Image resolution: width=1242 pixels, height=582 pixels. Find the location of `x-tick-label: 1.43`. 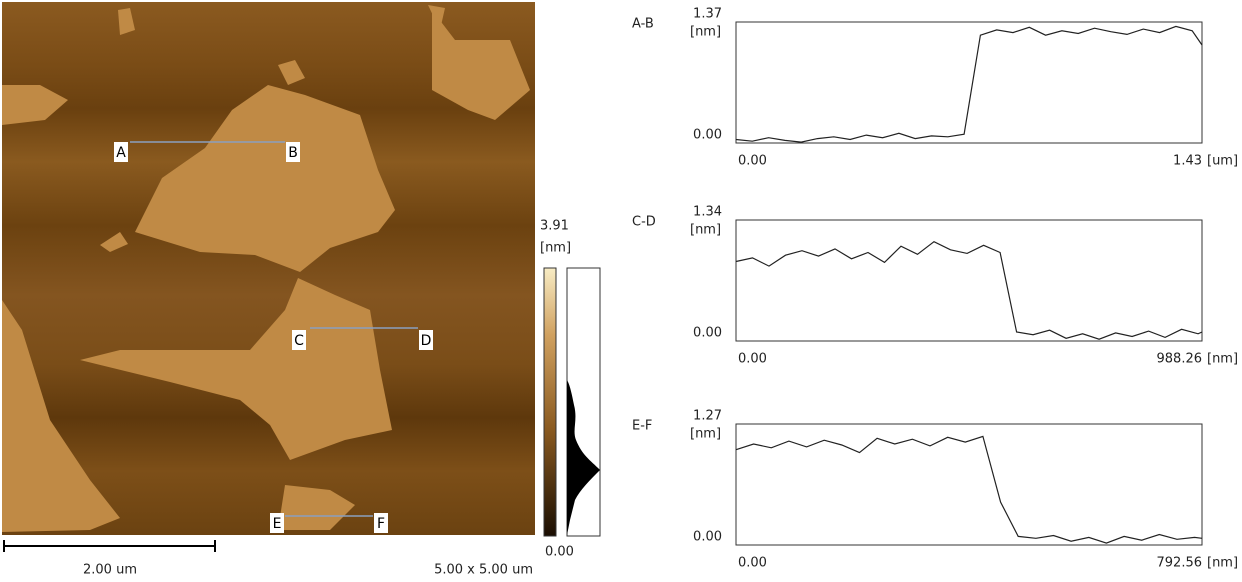

x-tick-label: 1.43 is located at coordinates (1187, 161).